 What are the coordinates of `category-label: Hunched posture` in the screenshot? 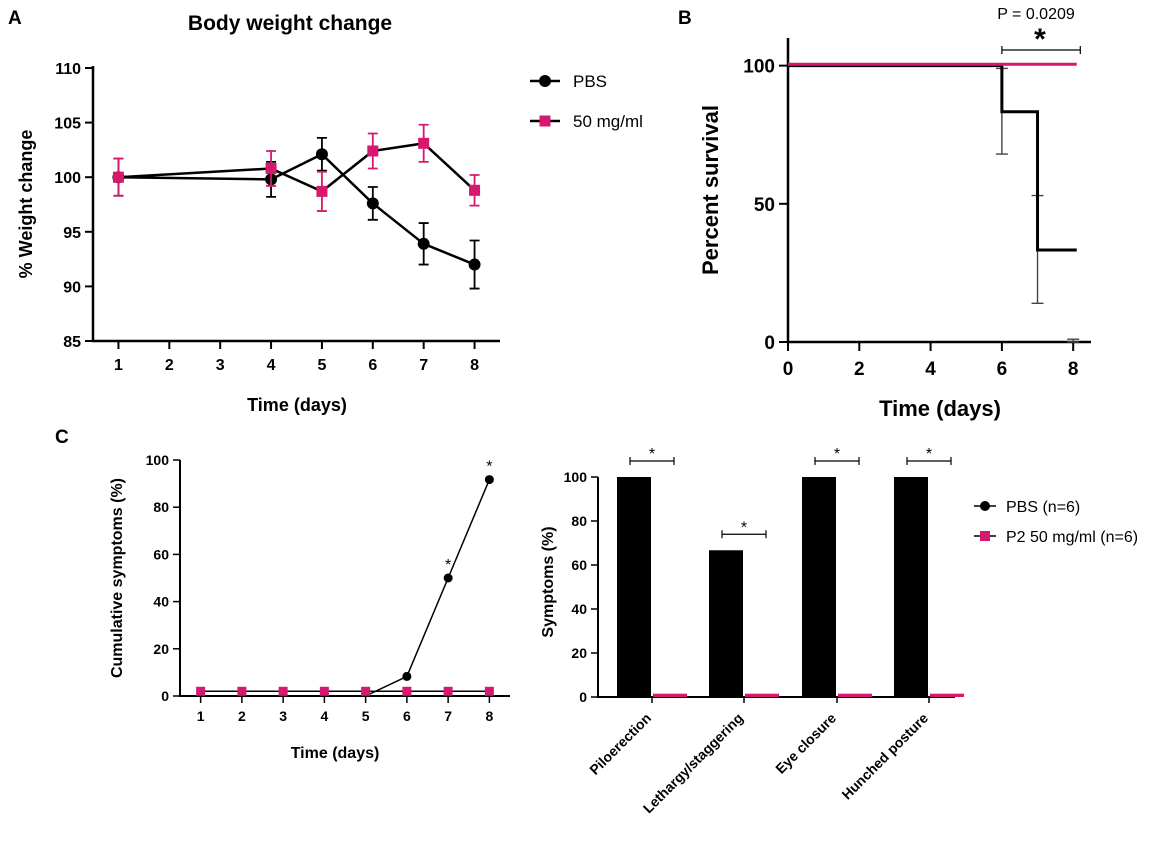 It's located at (884, 756).